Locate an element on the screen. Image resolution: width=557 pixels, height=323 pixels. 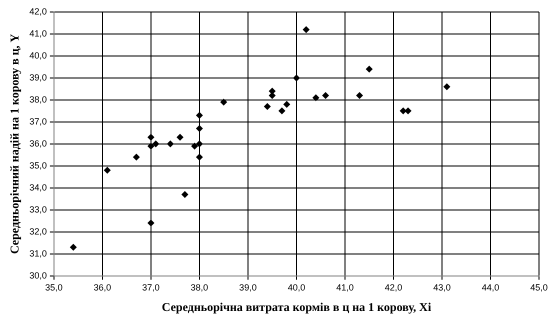
x-tick-label: 43,0 is located at coordinates (442, 287).